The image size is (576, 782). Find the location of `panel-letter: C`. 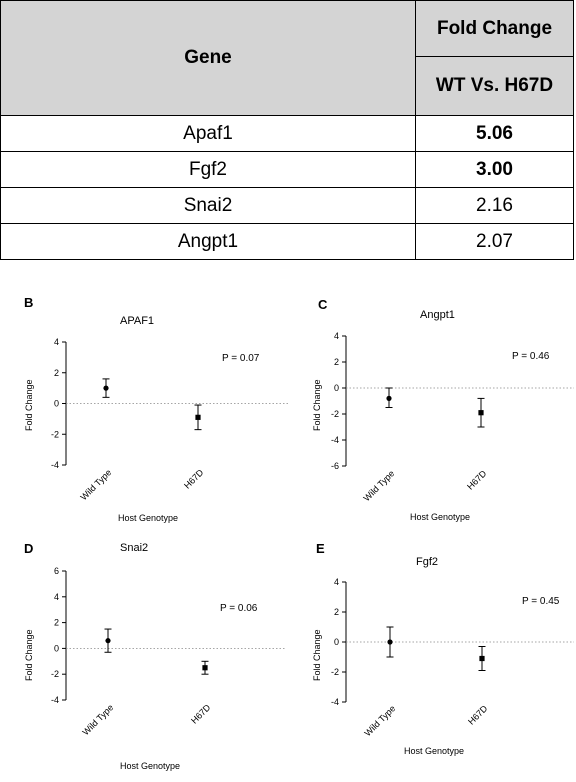

panel-letter: C is located at coordinates (323, 304).